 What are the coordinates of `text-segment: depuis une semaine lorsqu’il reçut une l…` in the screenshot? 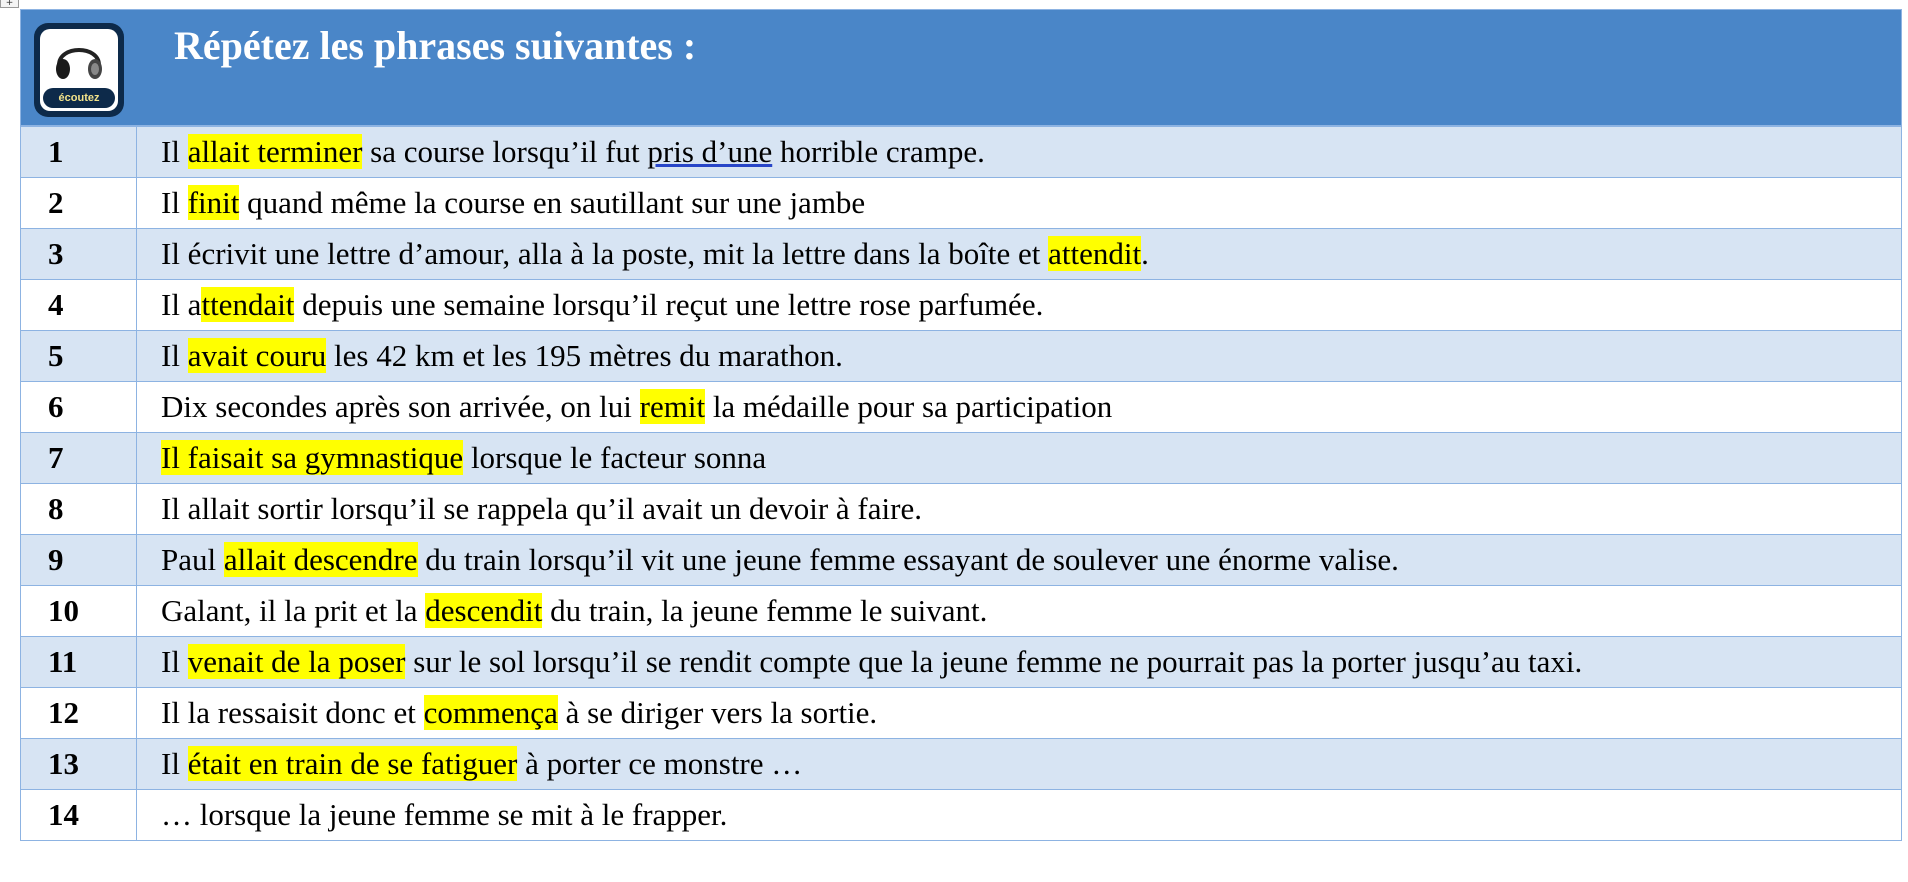 It's located at (669, 304).